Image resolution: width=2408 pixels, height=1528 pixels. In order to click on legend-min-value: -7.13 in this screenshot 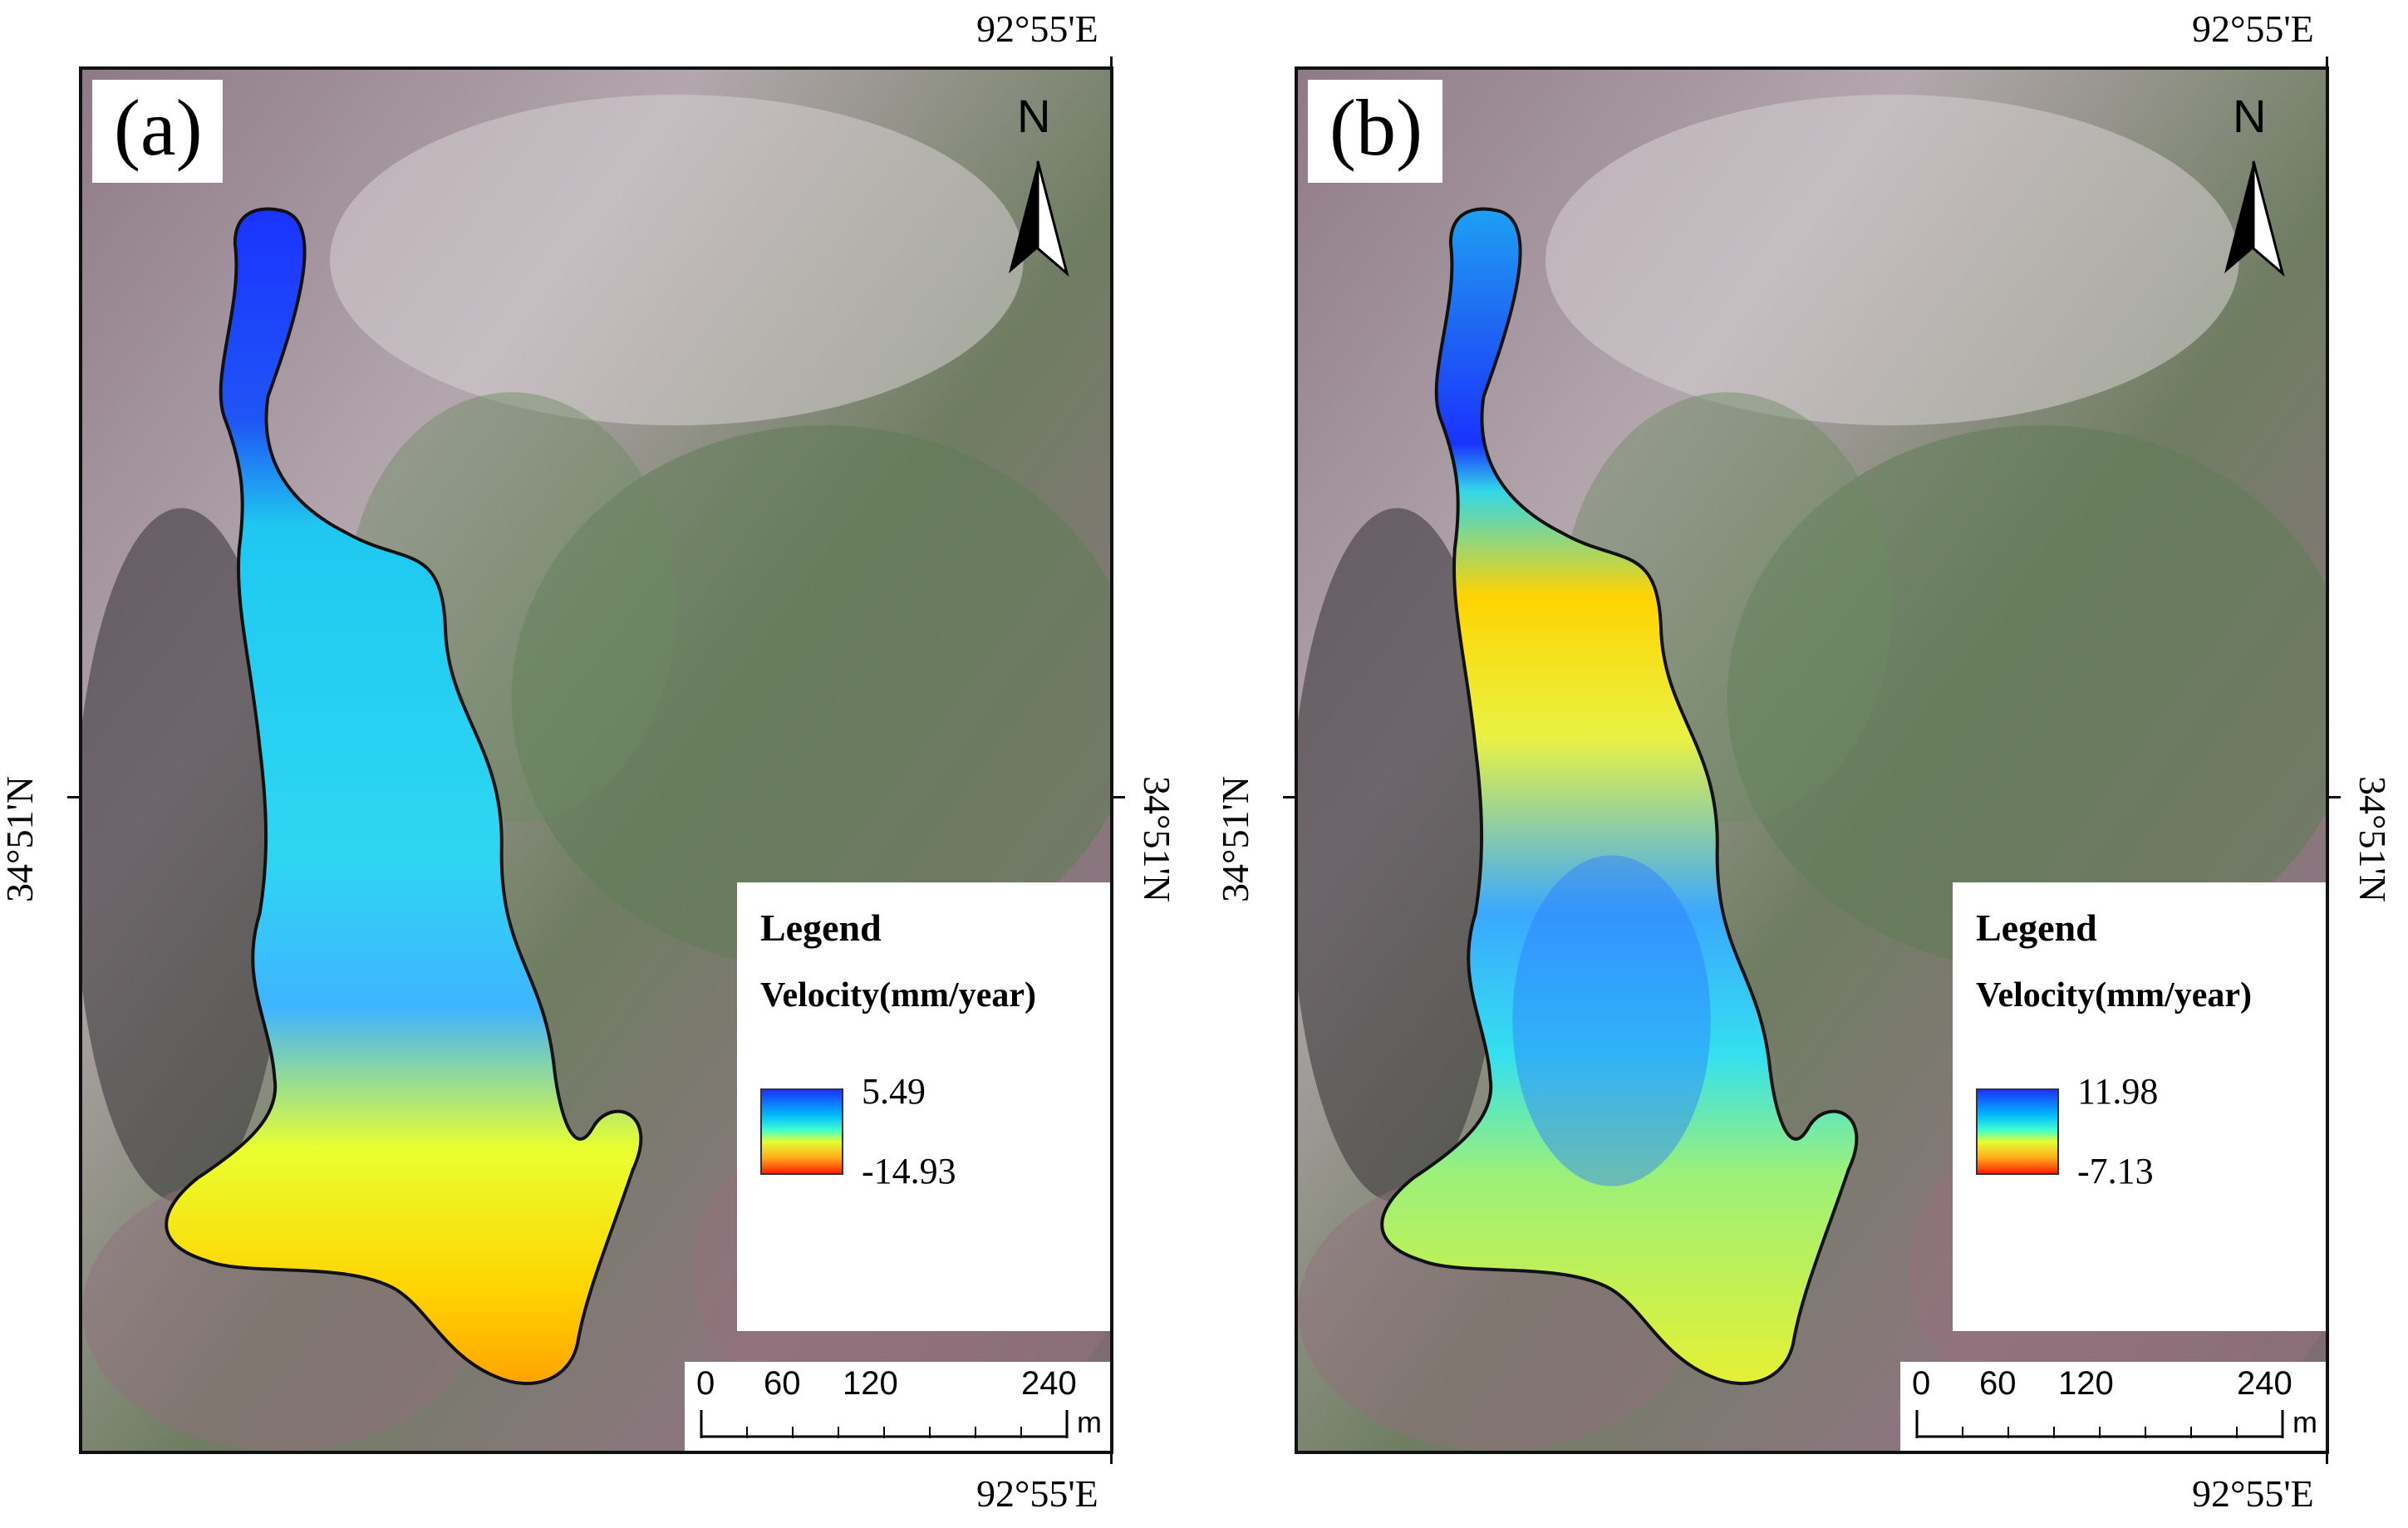, I will do `click(2115, 1171)`.